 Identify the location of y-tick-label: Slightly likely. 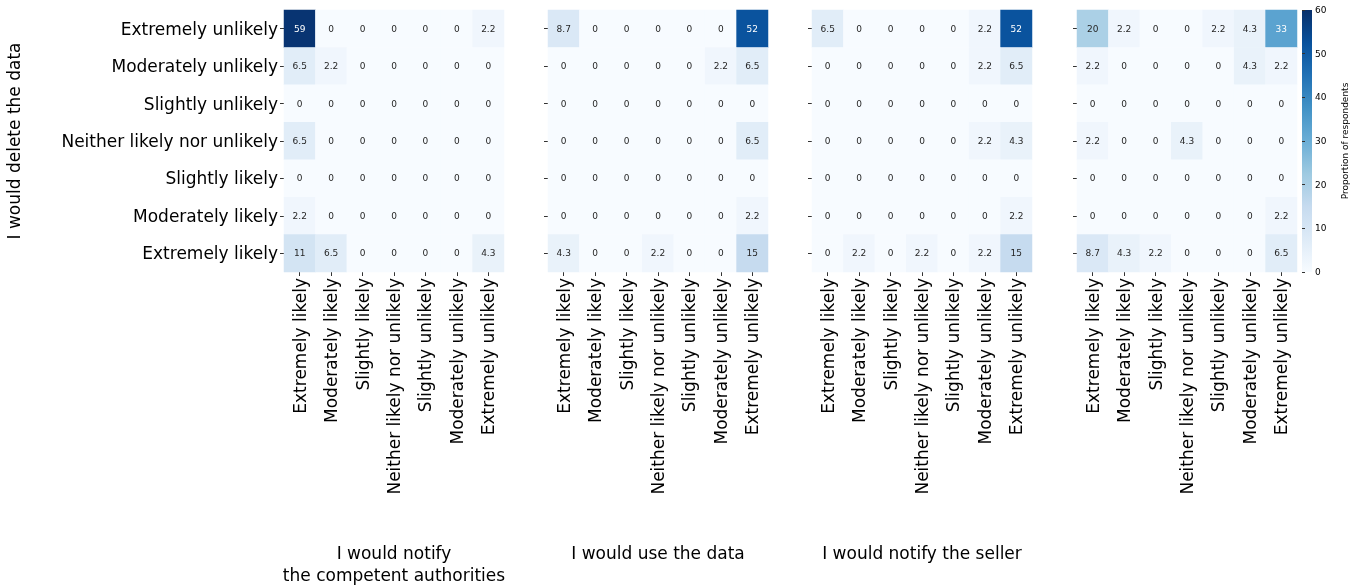
(221, 178).